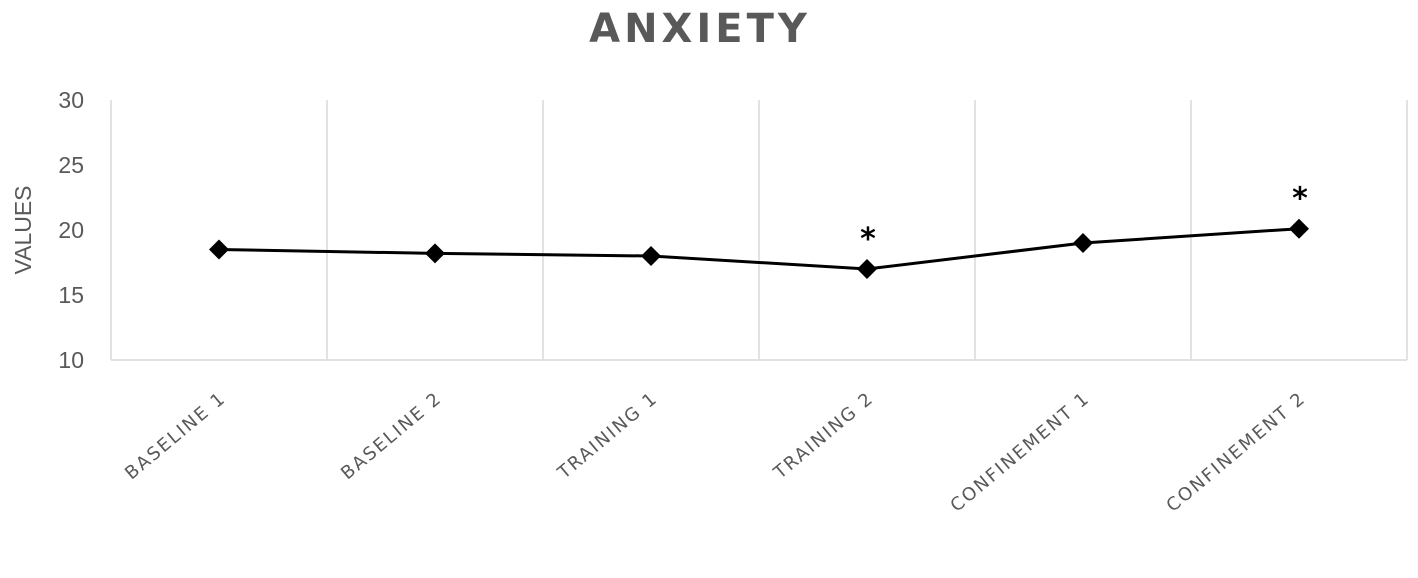  What do you see at coordinates (823, 436) in the screenshot?
I see `x-tick-label: TRAINING 2` at bounding box center [823, 436].